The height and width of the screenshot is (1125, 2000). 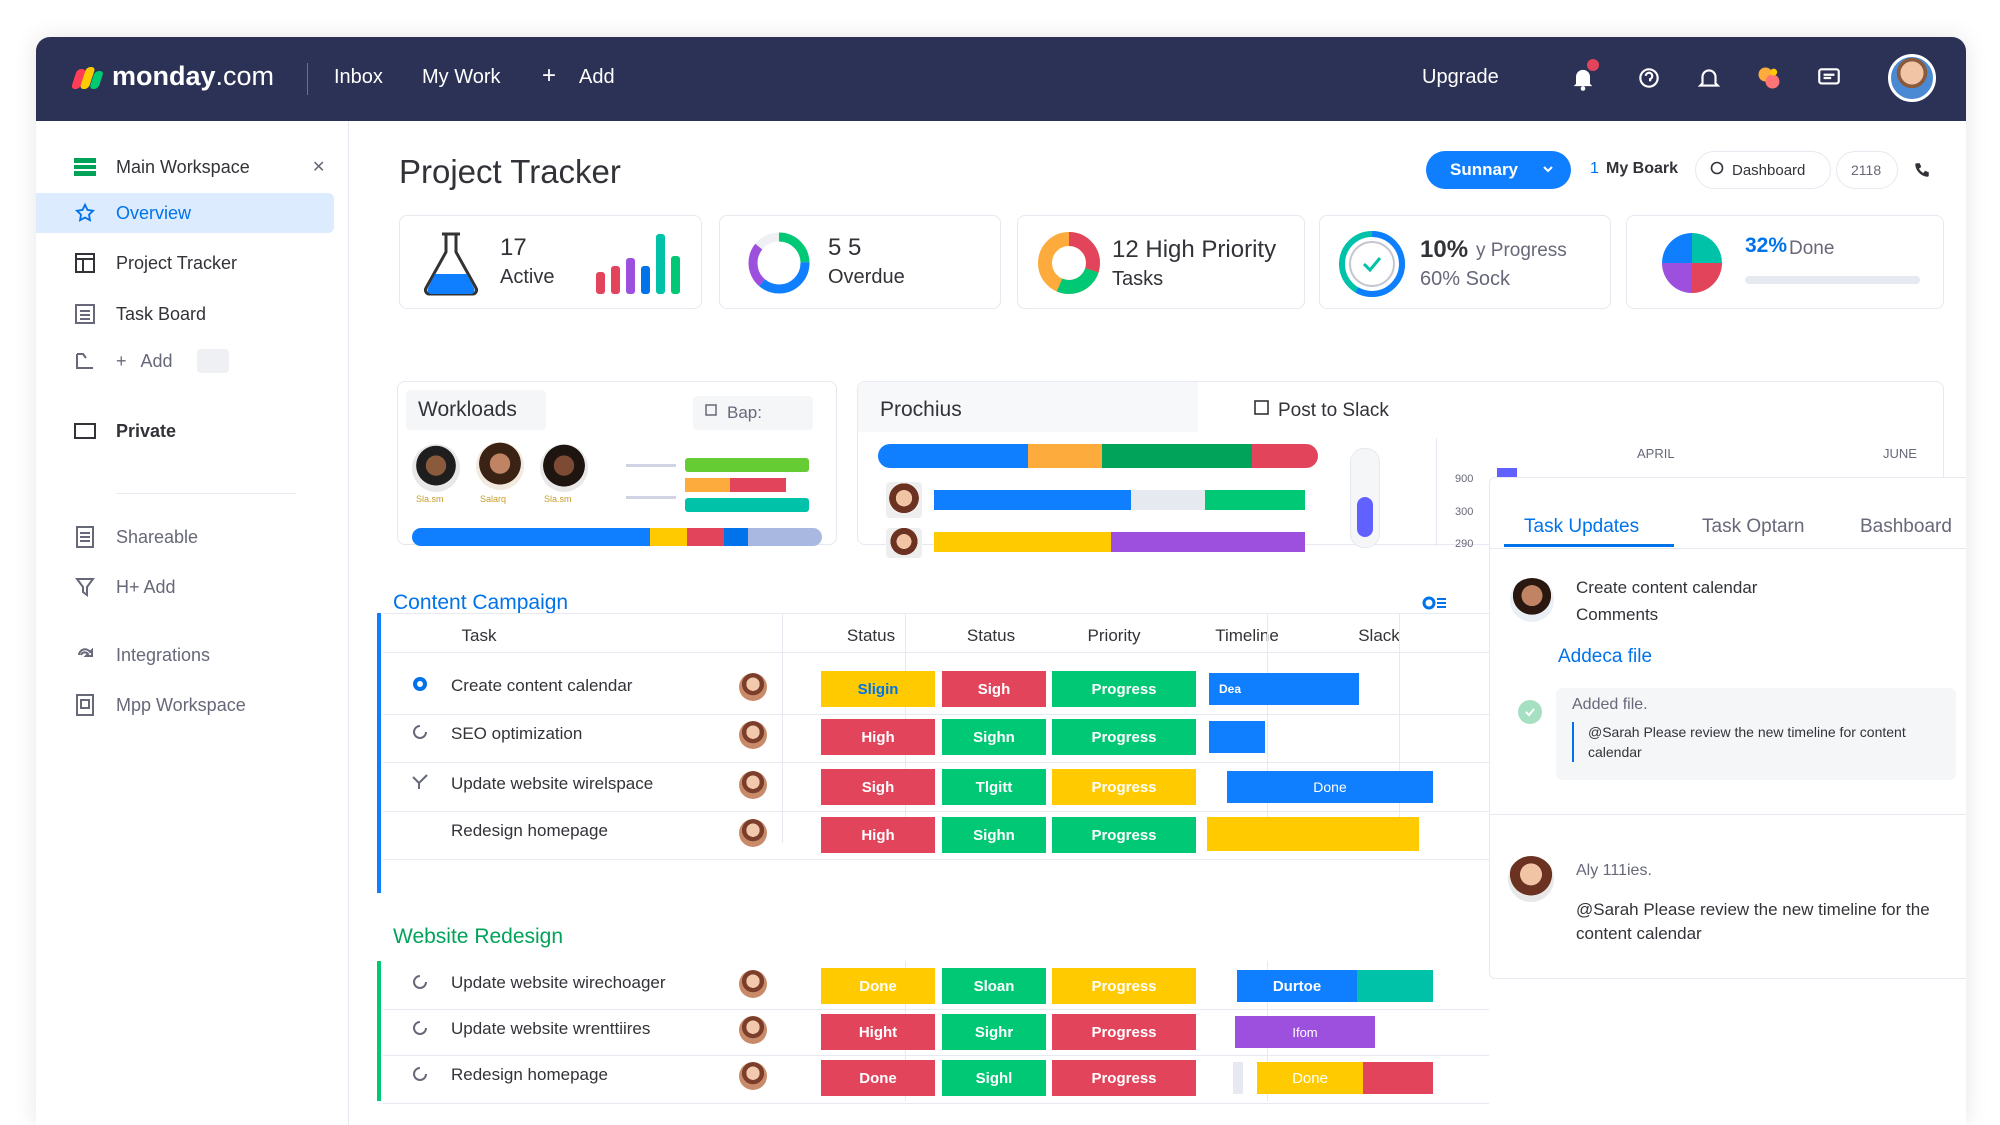 I want to click on status-cell: Tlgitt, so click(x=994, y=787).